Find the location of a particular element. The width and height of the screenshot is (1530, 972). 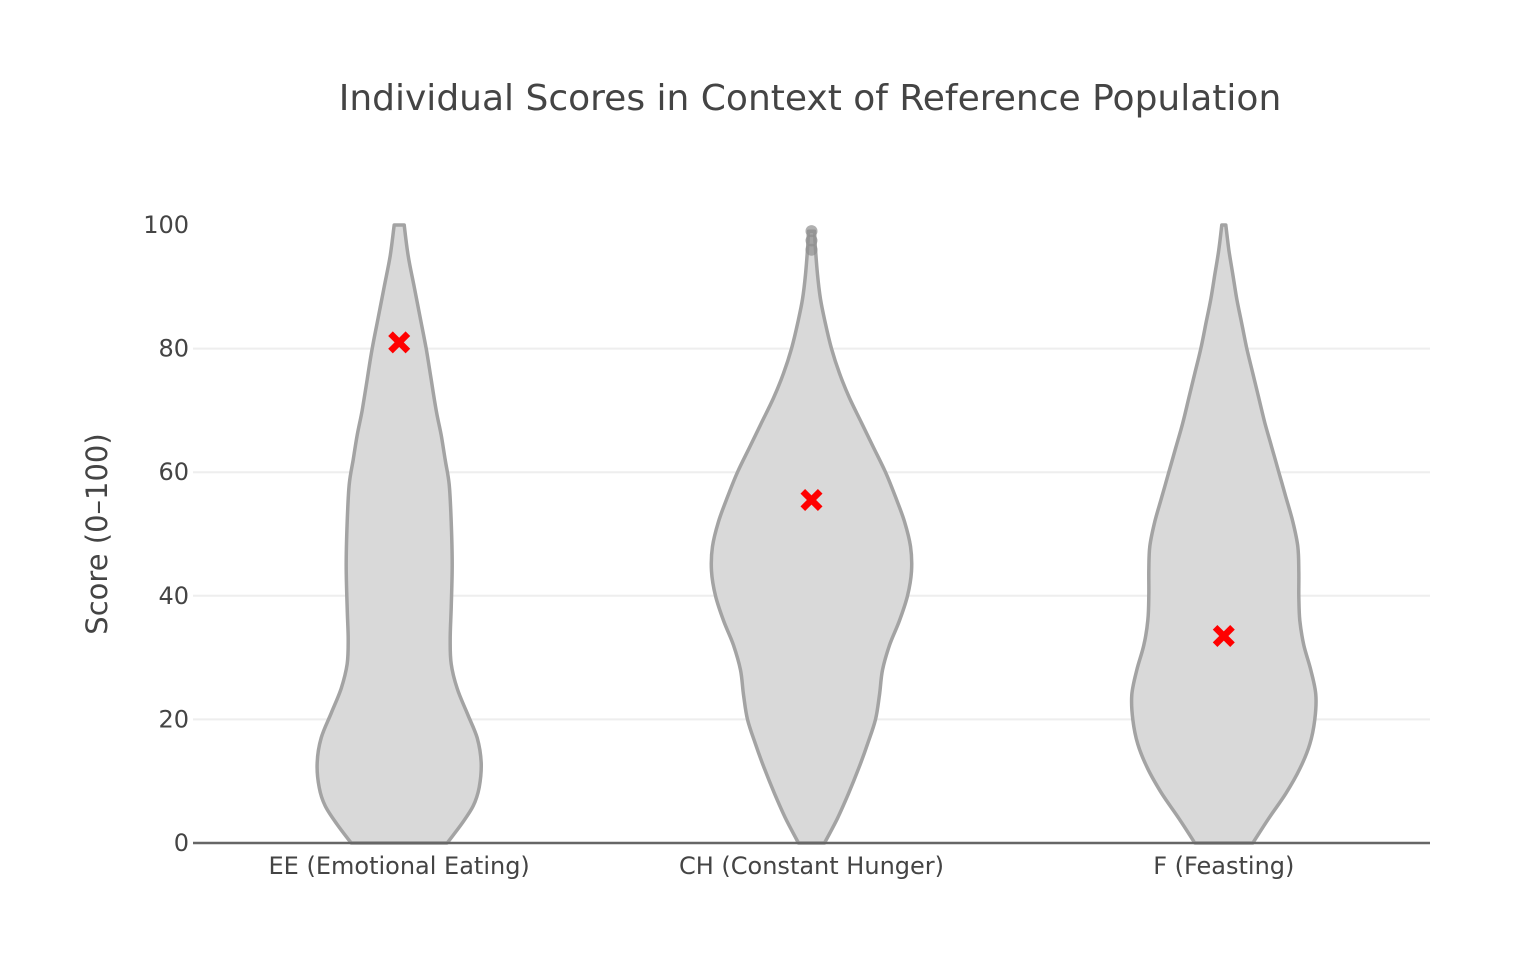

y-tick-label: 80 is located at coordinates (173, 349).